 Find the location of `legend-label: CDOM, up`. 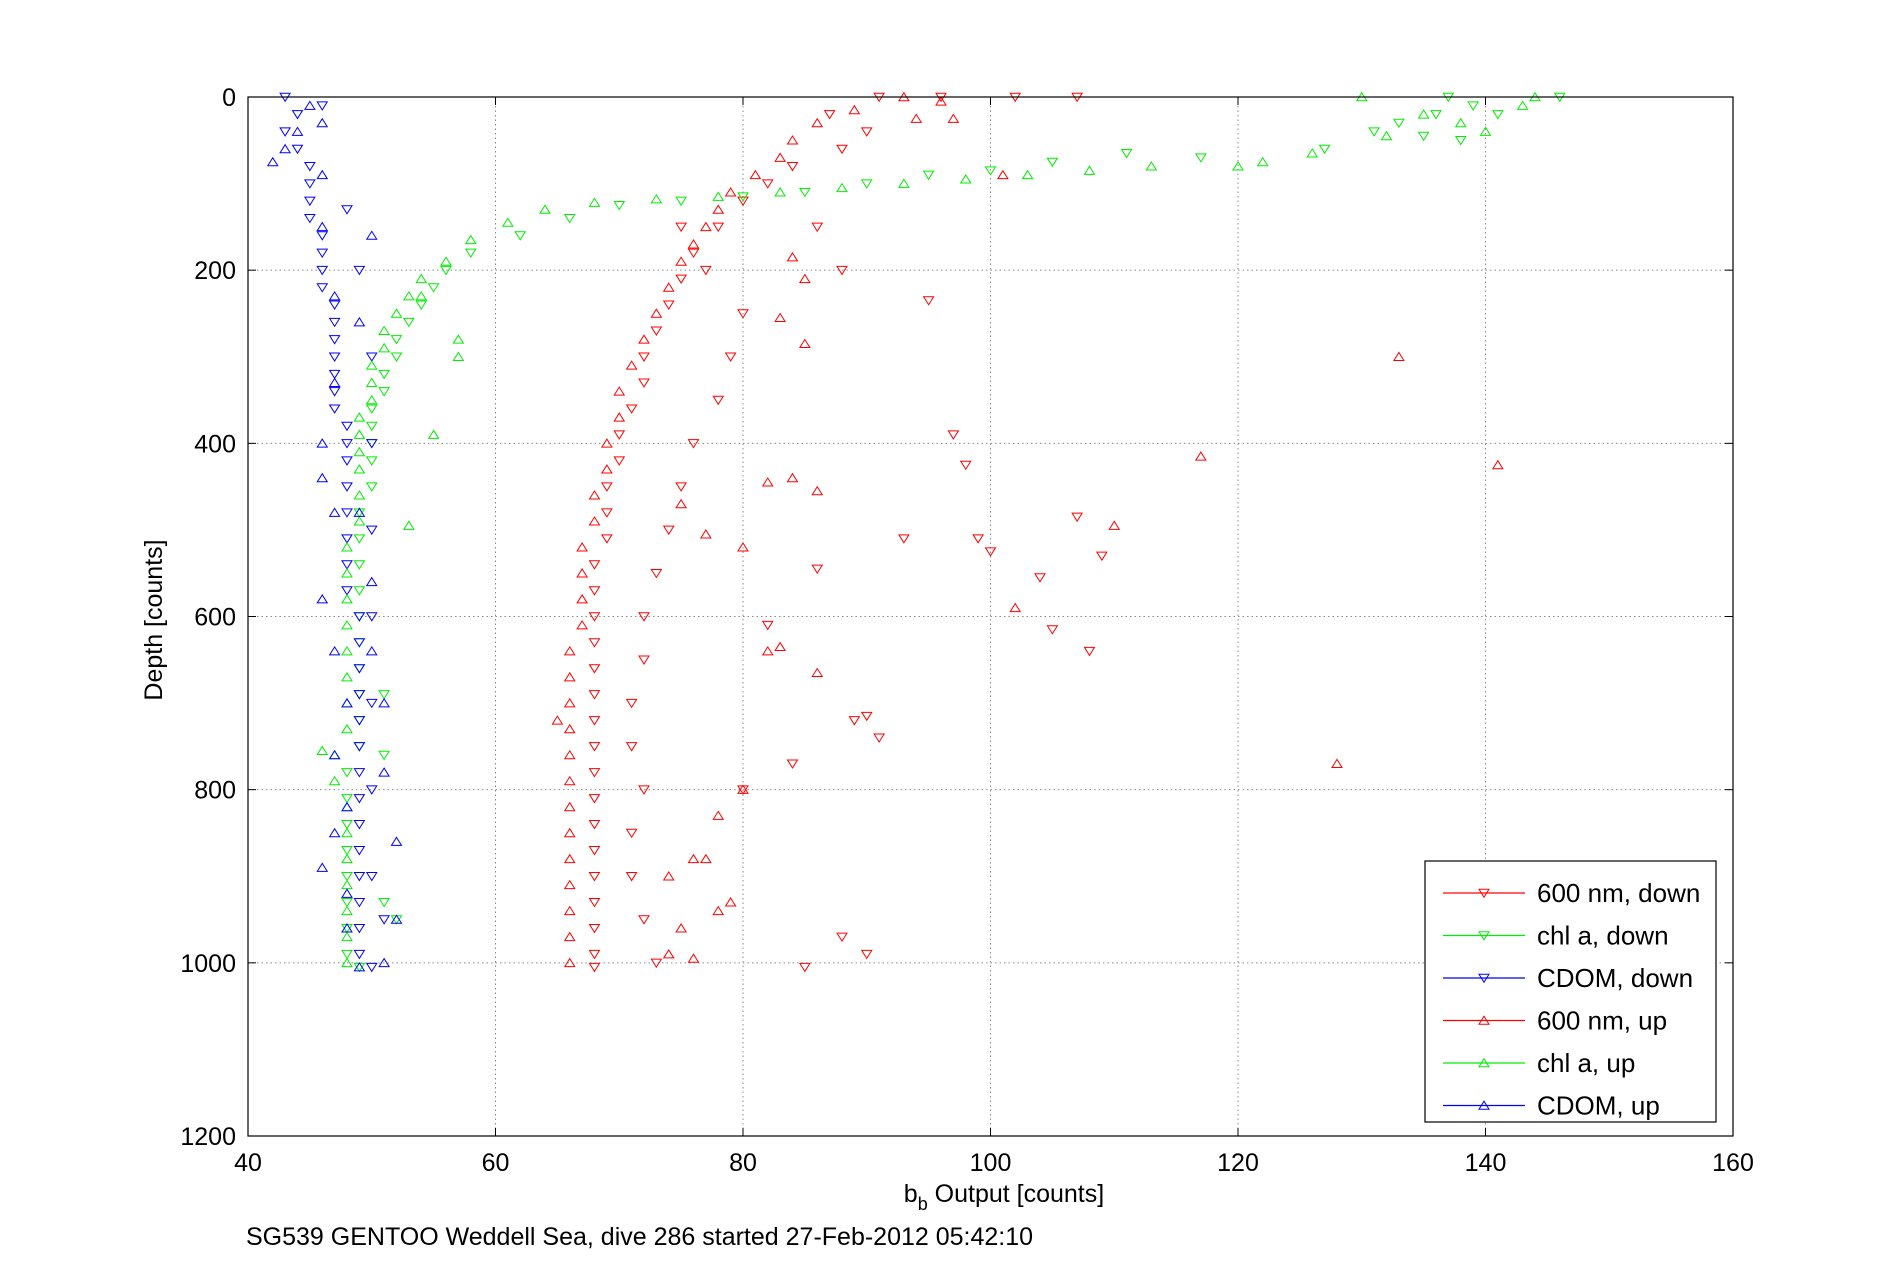

legend-label: CDOM, up is located at coordinates (1598, 1106).